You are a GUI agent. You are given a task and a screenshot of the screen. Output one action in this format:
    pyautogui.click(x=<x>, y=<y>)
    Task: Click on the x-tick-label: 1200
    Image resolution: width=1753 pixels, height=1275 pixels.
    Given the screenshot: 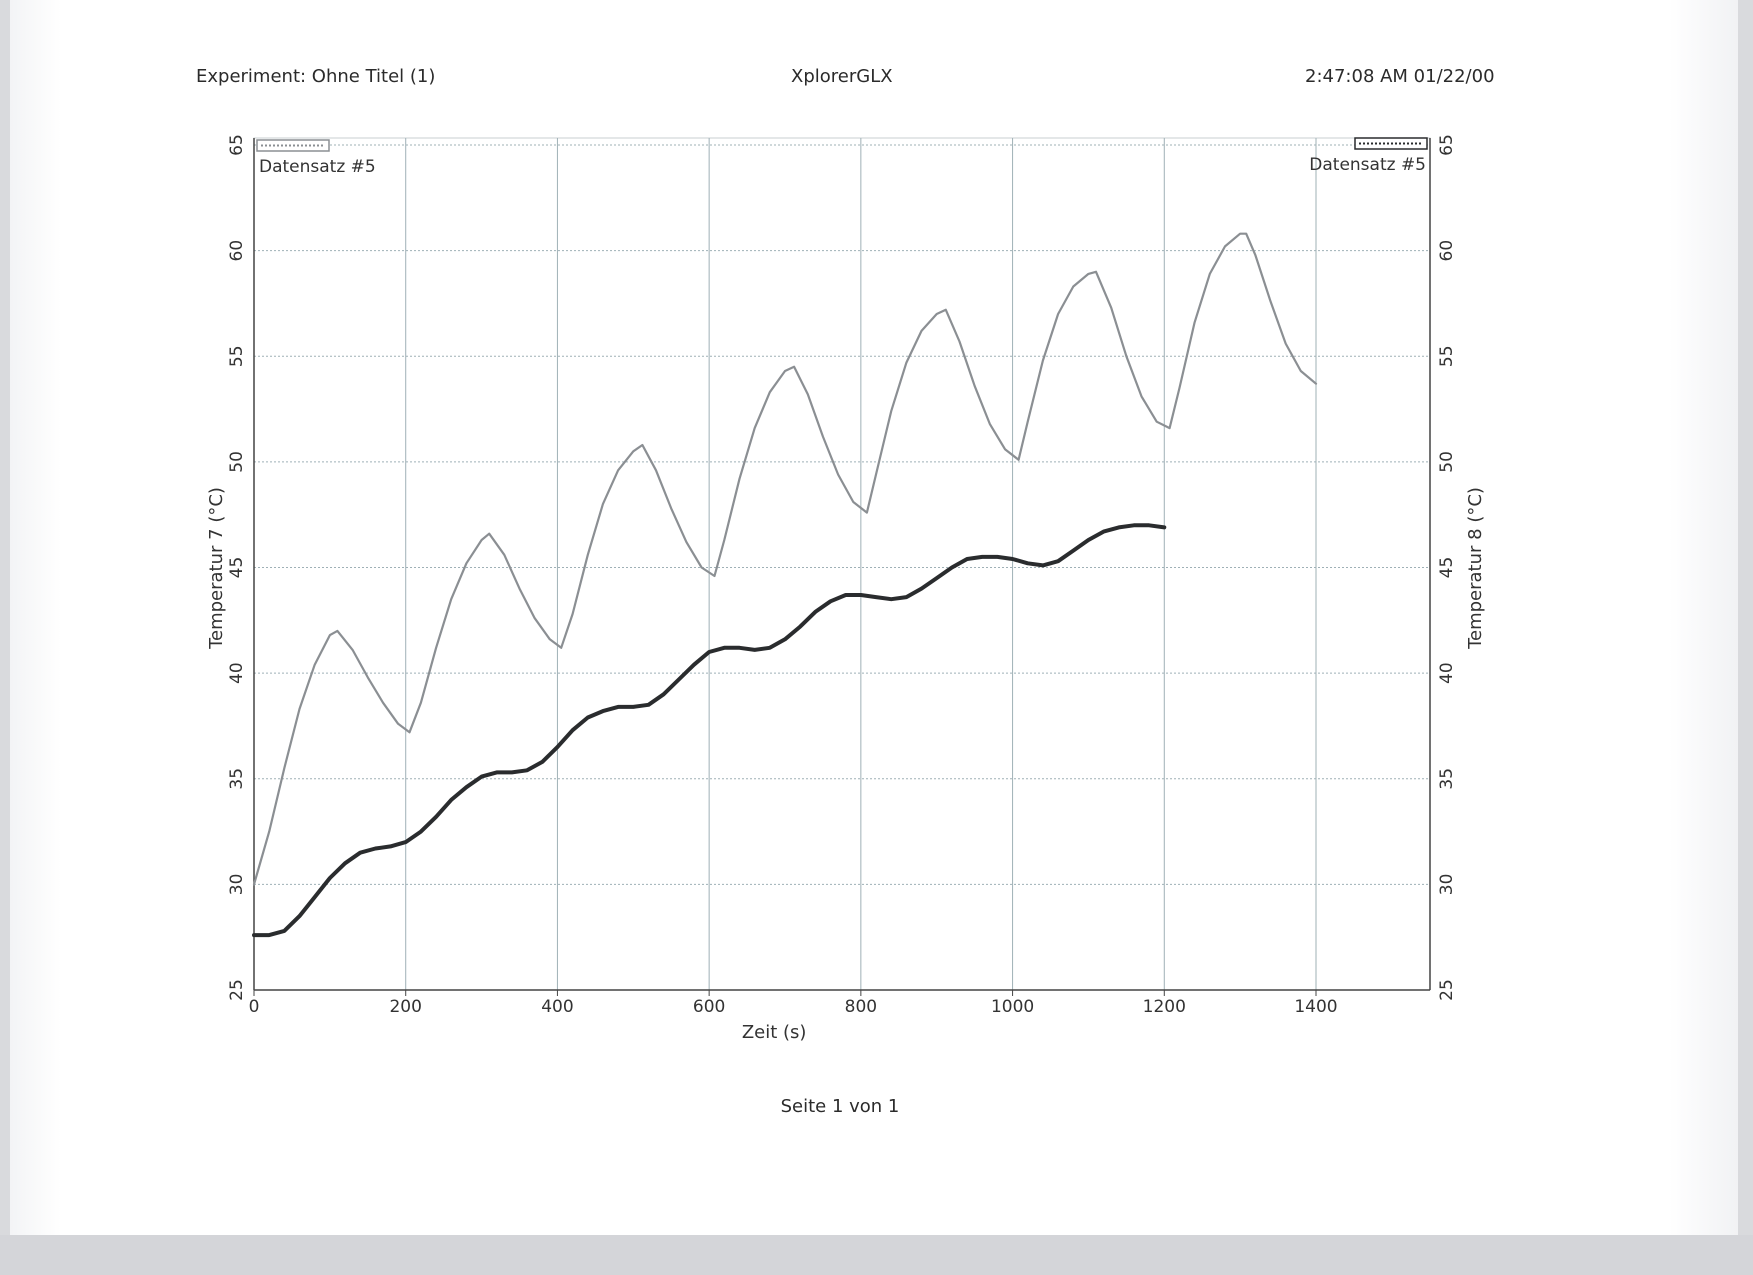 What is the action you would take?
    pyautogui.click(x=1164, y=1007)
    